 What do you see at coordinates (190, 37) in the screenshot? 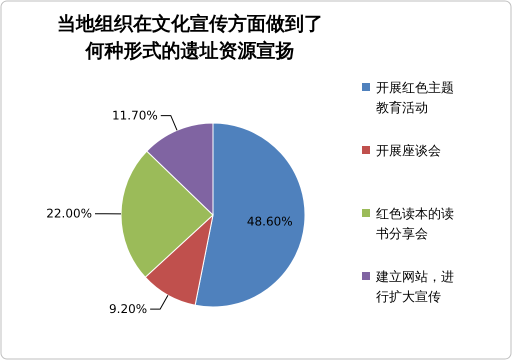
I see `chart-title: 当地组织在文化宣传方面做到了何种形式的遗址资源宣扬` at bounding box center [190, 37].